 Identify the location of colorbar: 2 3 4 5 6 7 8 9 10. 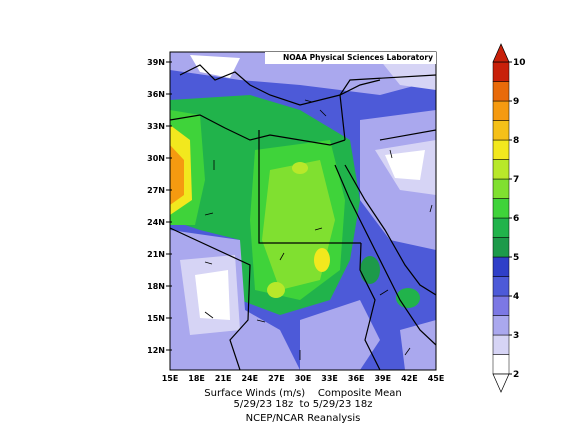
(509, 218).